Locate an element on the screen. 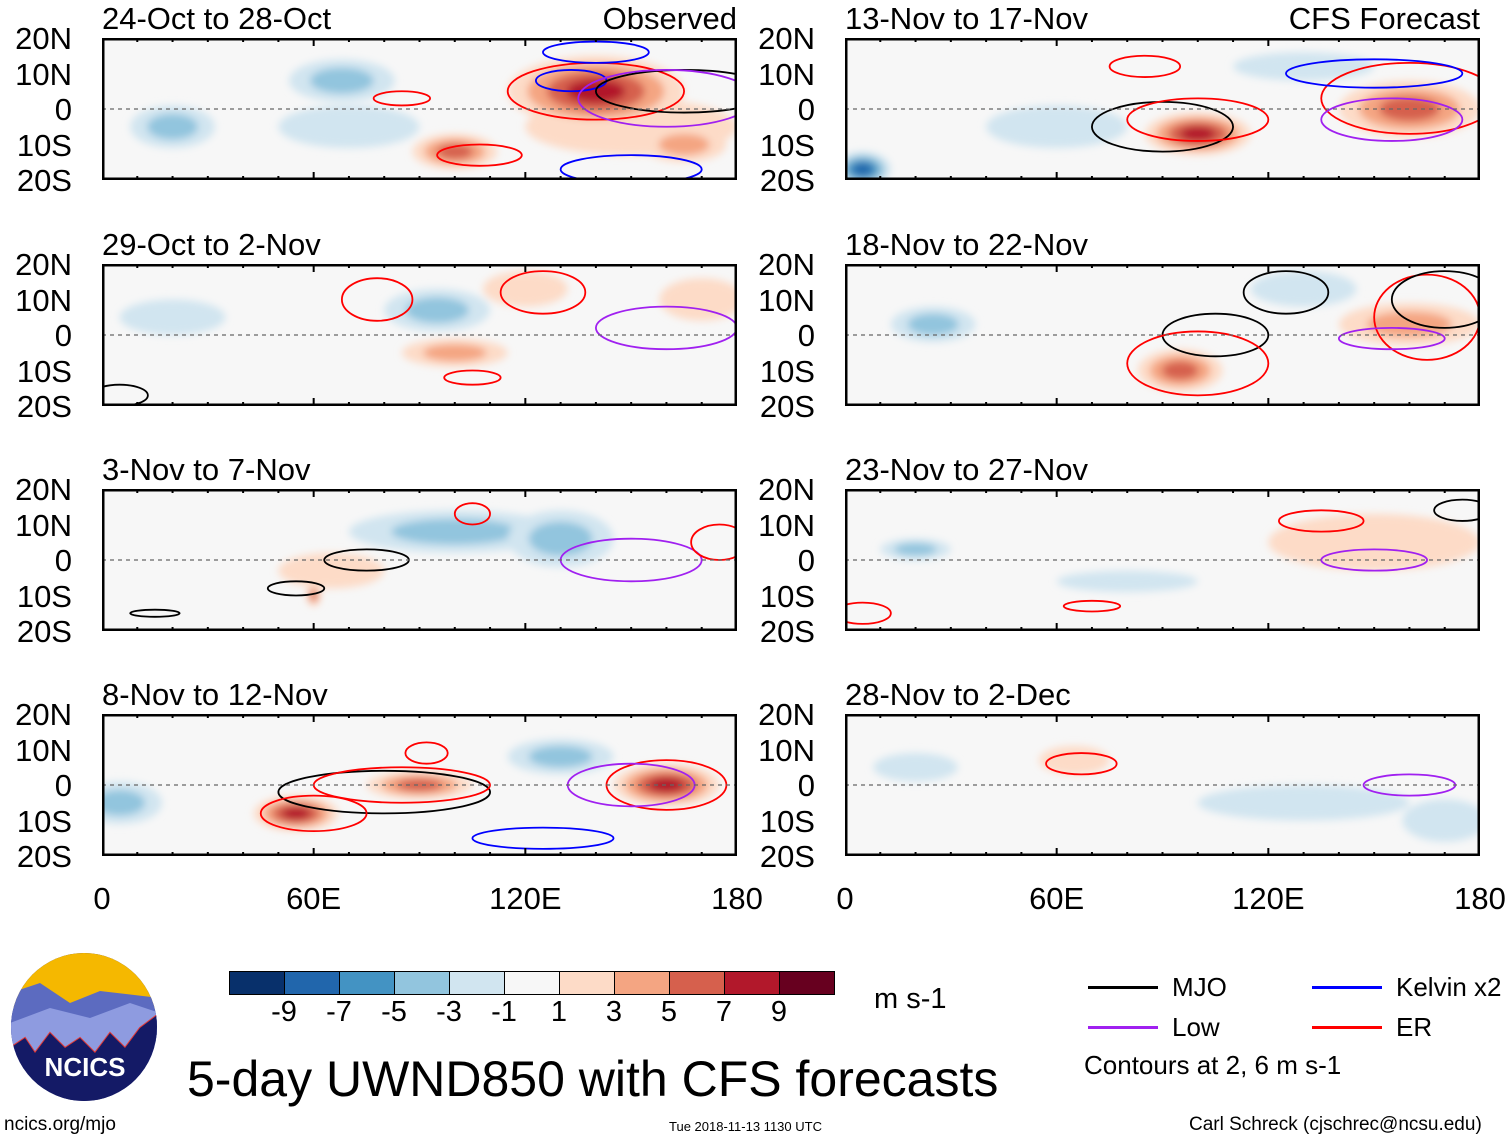  panel-title: 24-Oct to 28-Oct is located at coordinates (217, 18).